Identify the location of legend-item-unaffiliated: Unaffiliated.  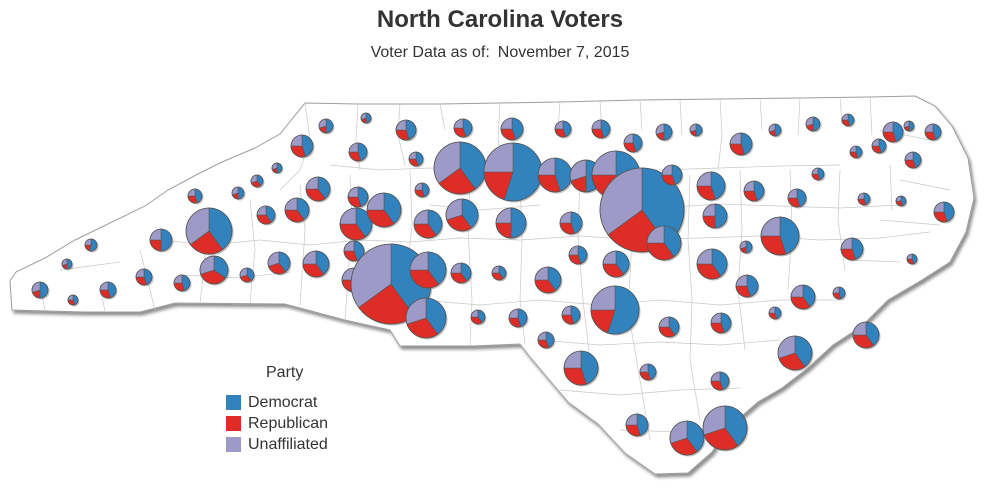
(277, 444).